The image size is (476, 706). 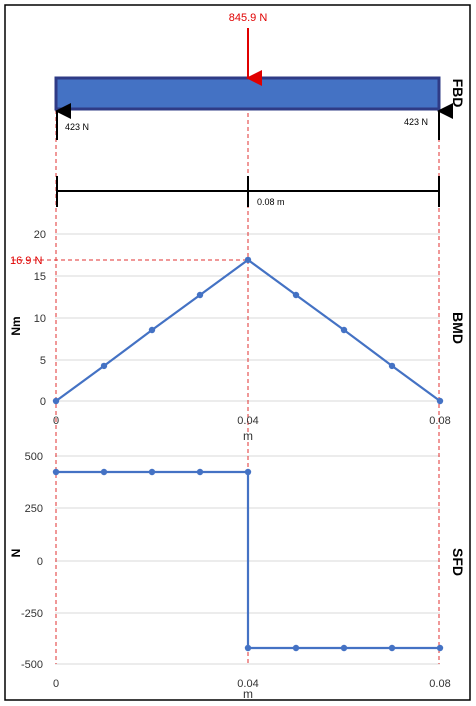 What do you see at coordinates (458, 328) in the screenshot?
I see `bmd-label: BMD` at bounding box center [458, 328].